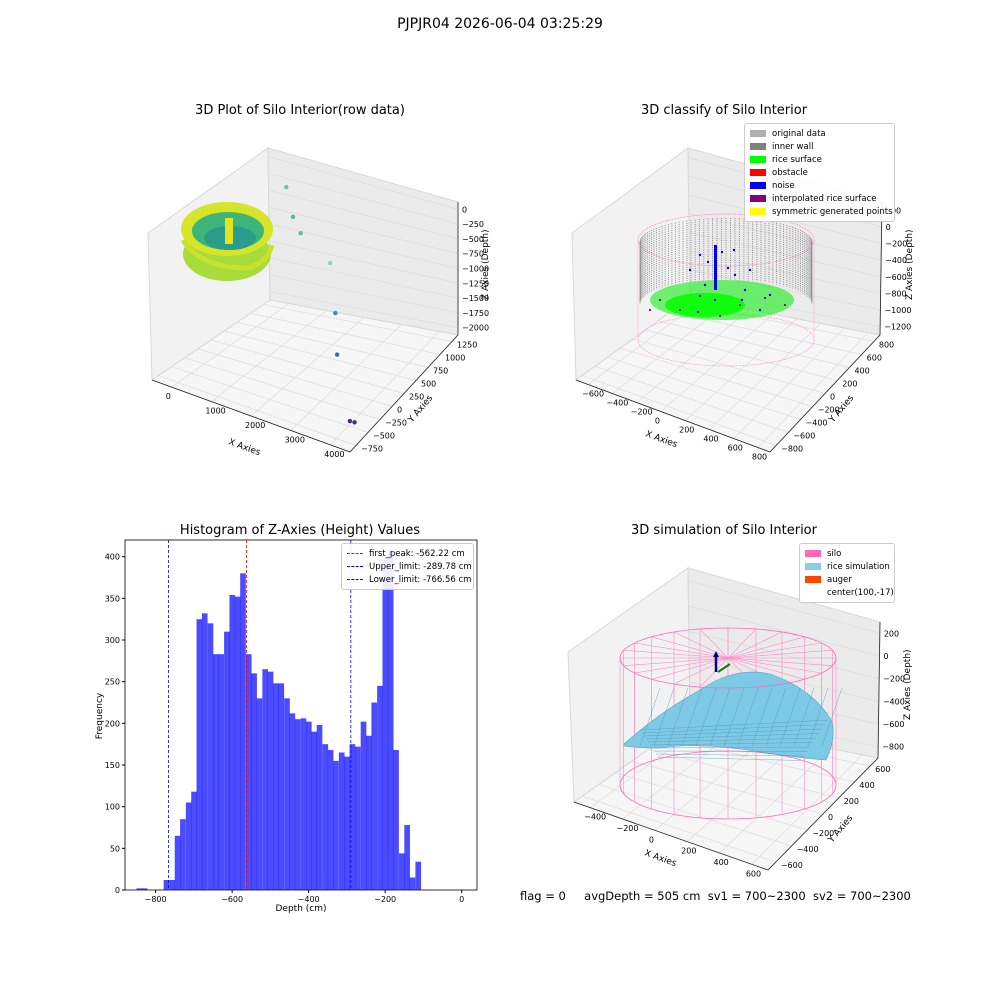 Image resolution: width=1000 pixels, height=1000 pixels. What do you see at coordinates (593, 394) in the screenshot?
I see `x-tick-label: −600` at bounding box center [593, 394].